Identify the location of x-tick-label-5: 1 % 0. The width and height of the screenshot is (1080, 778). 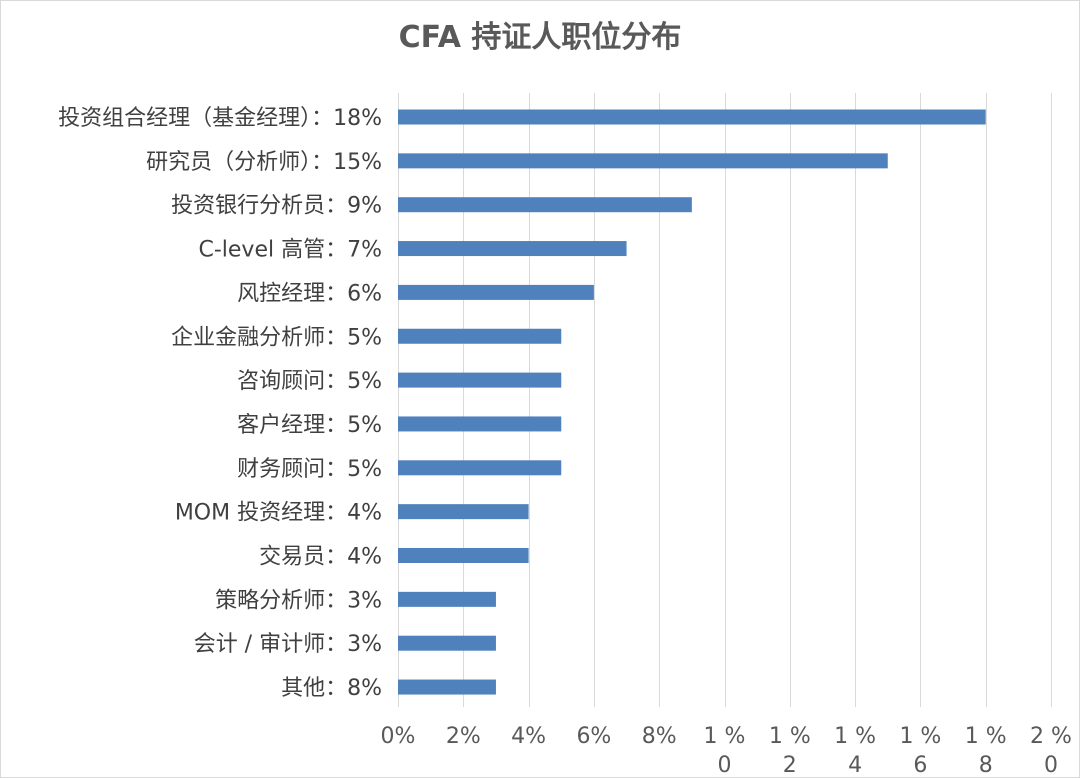
(725, 750).